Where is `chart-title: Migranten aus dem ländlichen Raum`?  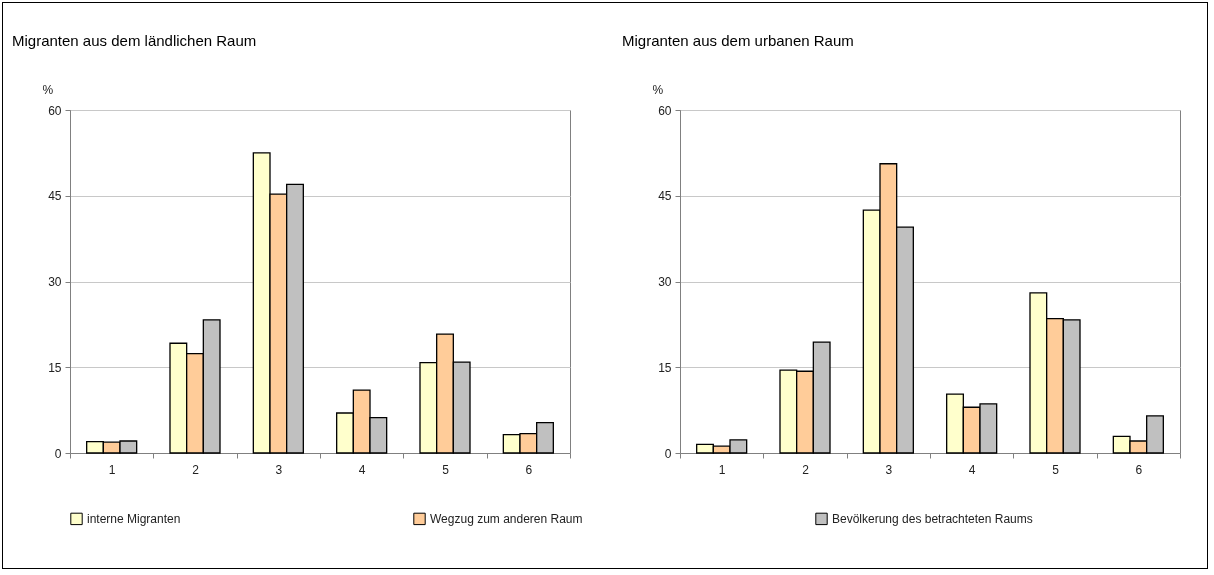
chart-title: Migranten aus dem ländlichen Raum is located at coordinates (134, 40).